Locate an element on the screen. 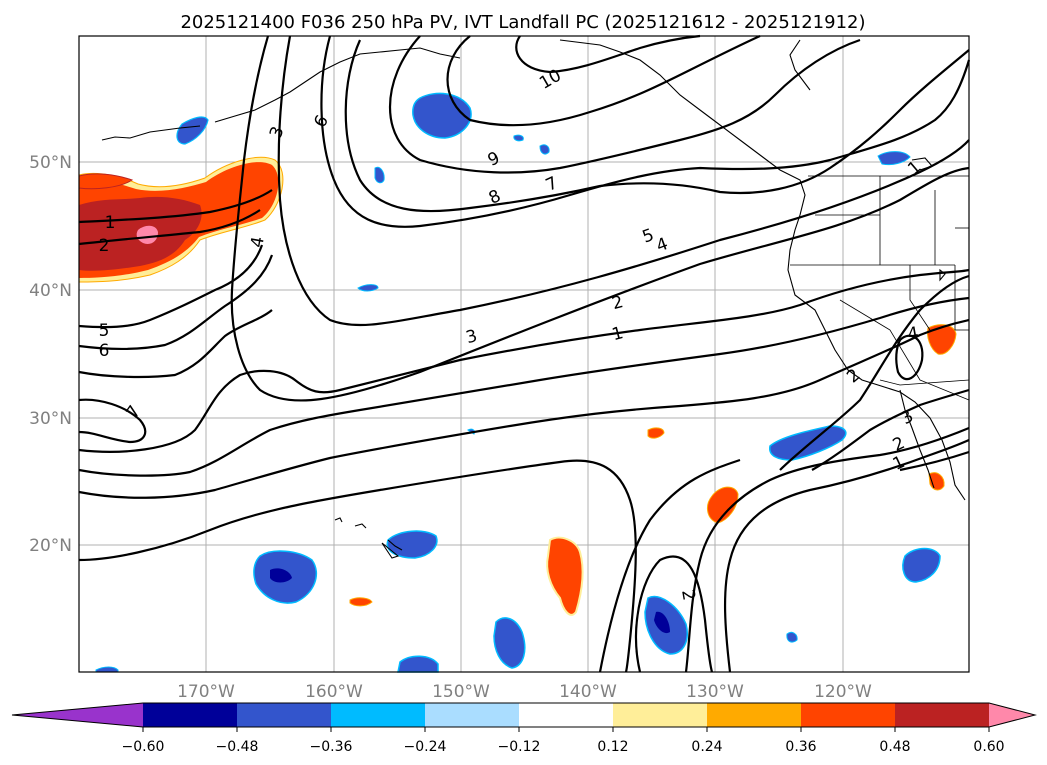 This screenshot has height=765, width=1047. x-tick-label: 160°W is located at coordinates (334, 692).